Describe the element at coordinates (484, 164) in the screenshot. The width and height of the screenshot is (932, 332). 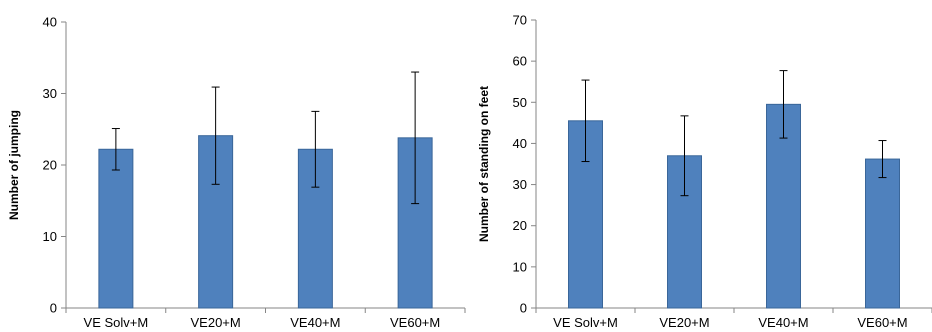
I see `y-axis-title: Number of standing on feet` at that location.